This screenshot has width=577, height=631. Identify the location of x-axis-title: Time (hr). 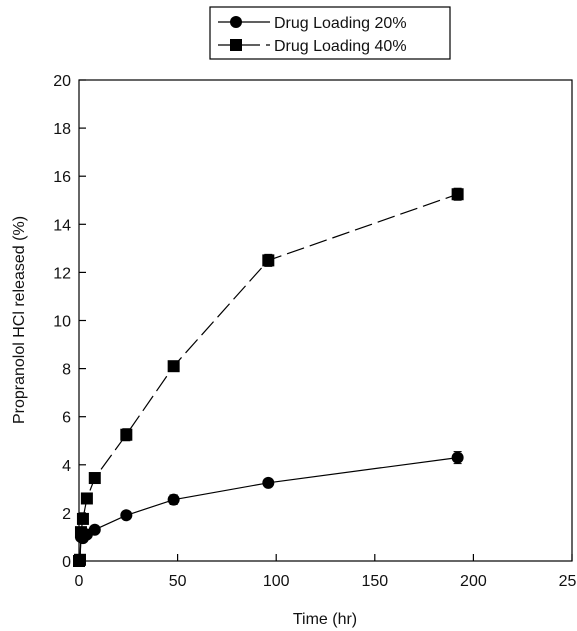
(325, 619).